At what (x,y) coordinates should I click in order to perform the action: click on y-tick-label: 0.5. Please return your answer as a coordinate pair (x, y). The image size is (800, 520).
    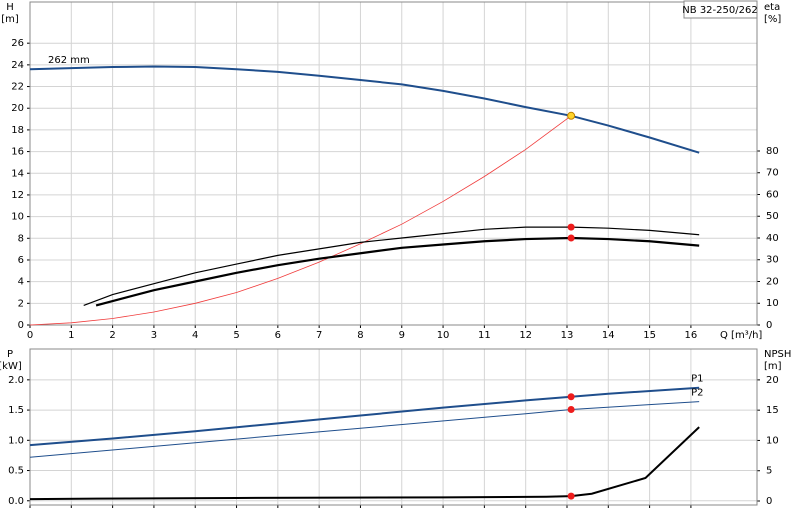
    Looking at the image, I should click on (16, 471).